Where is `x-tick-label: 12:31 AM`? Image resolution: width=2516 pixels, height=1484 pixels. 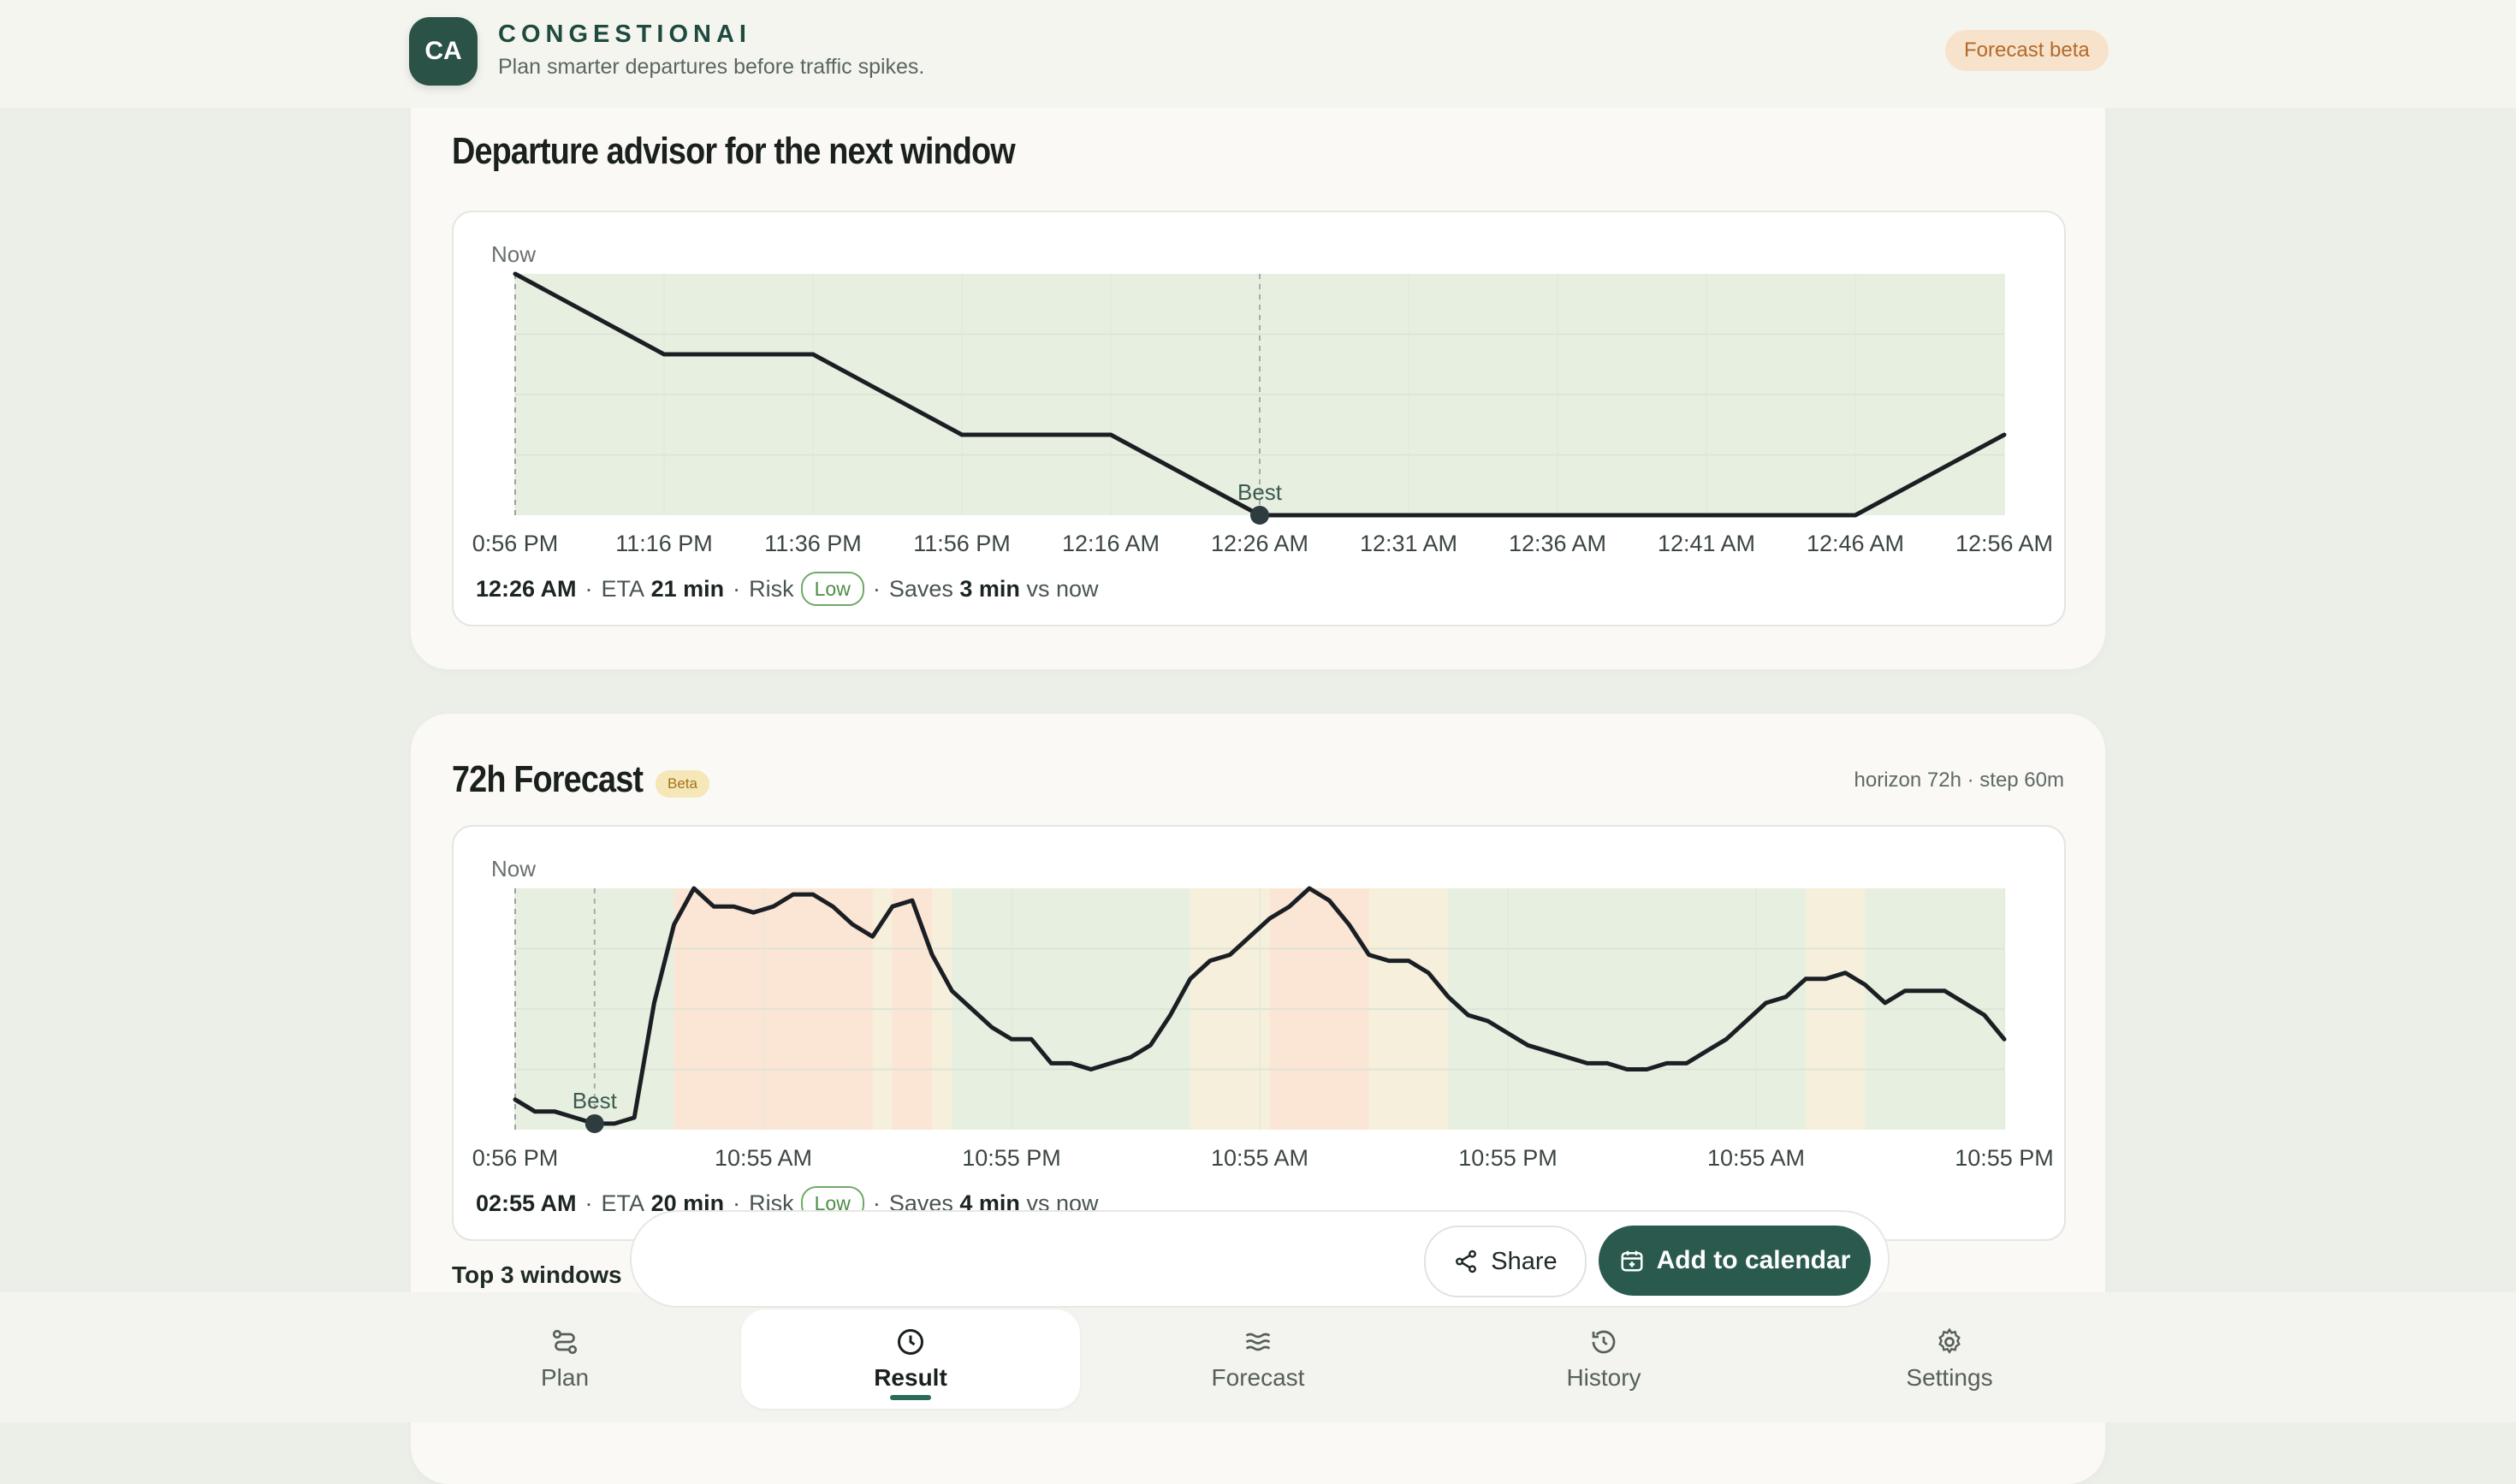 x-tick-label: 12:31 AM is located at coordinates (1408, 544).